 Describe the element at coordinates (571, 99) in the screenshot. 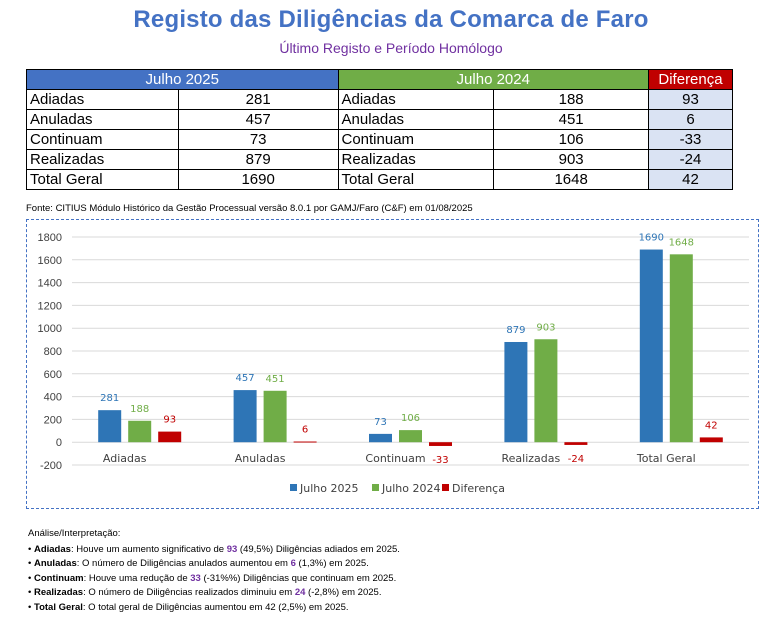

I see `value-2024: 188` at that location.